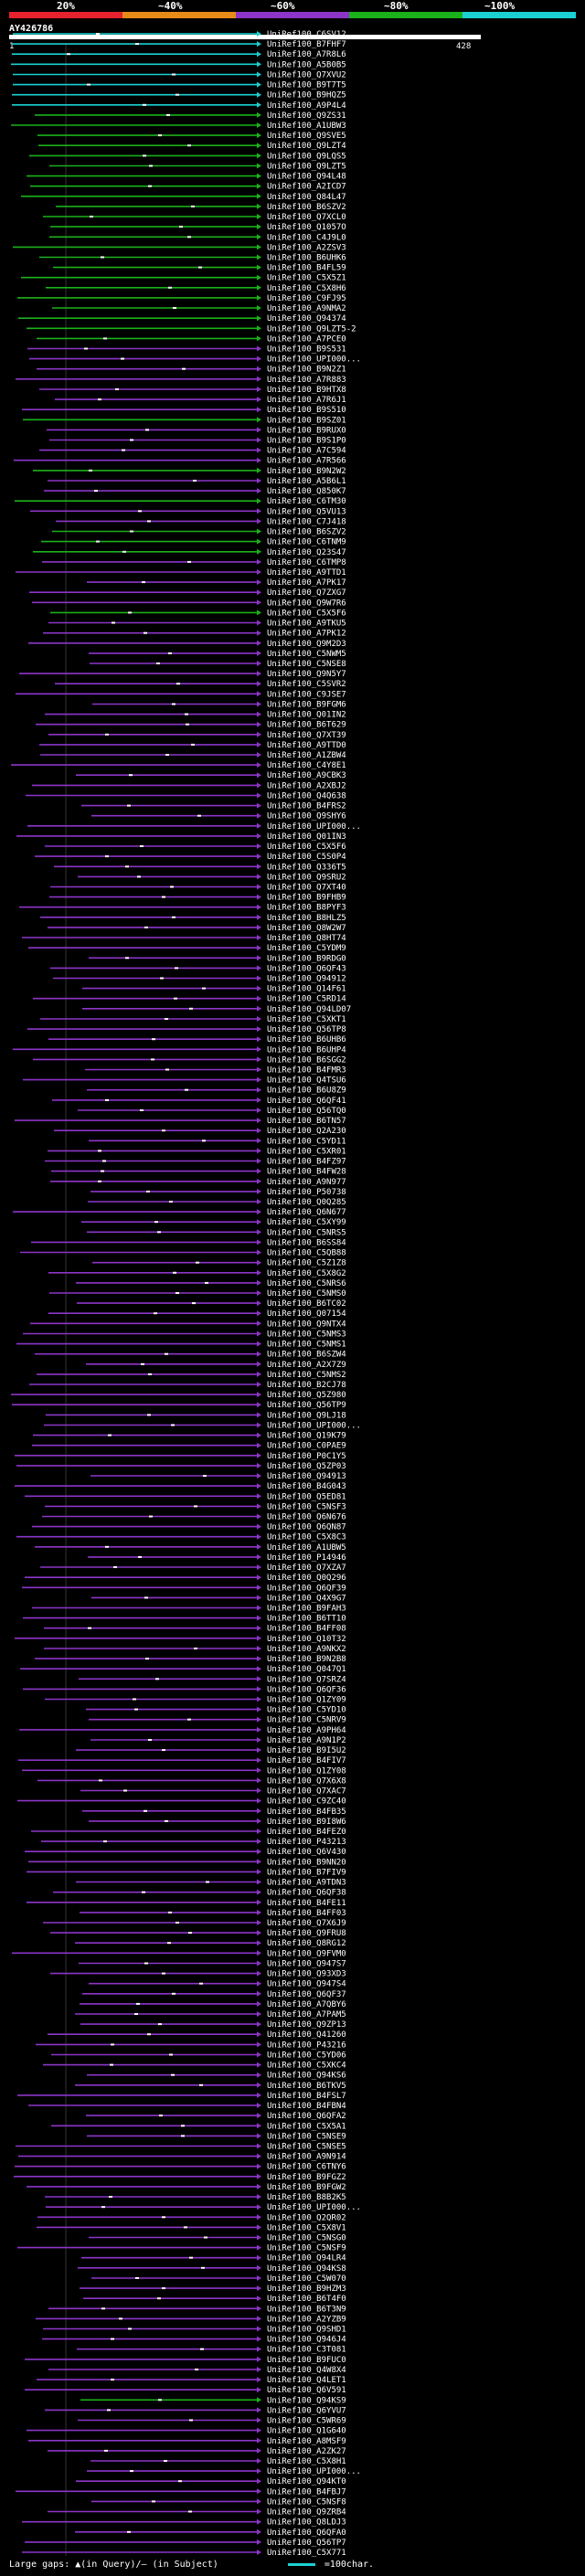  What do you see at coordinates (307, 187) in the screenshot?
I see `hit-label: UniRef100_A2ICD7` at bounding box center [307, 187].